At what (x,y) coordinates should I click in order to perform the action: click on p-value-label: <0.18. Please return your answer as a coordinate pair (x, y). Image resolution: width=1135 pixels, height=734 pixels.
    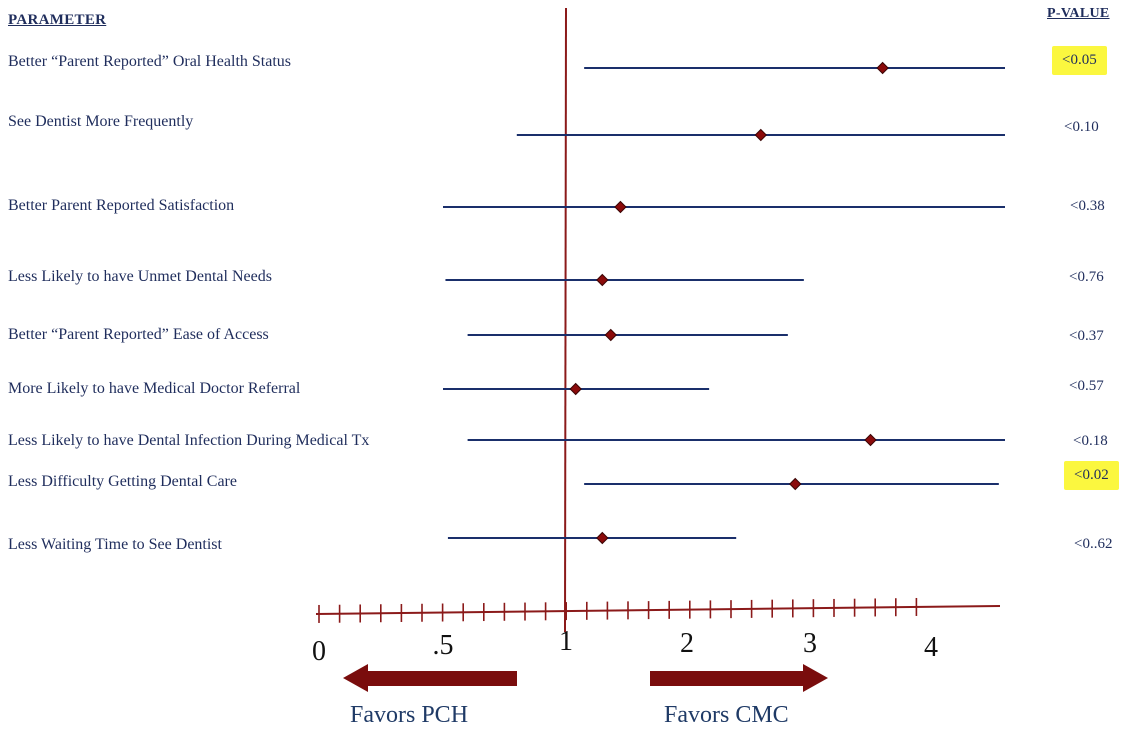
    Looking at the image, I should click on (1090, 441).